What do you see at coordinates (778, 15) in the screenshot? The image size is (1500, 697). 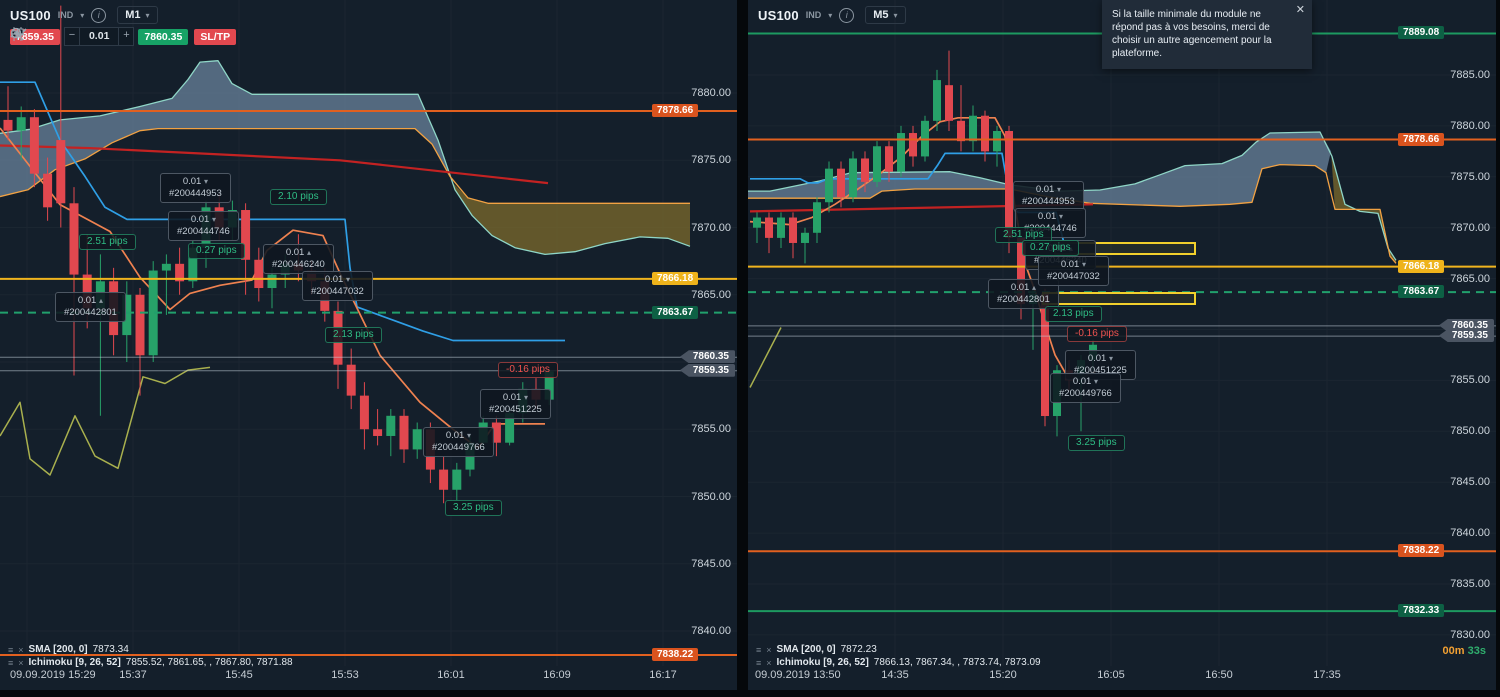 I see `symbol-label: US100` at bounding box center [778, 15].